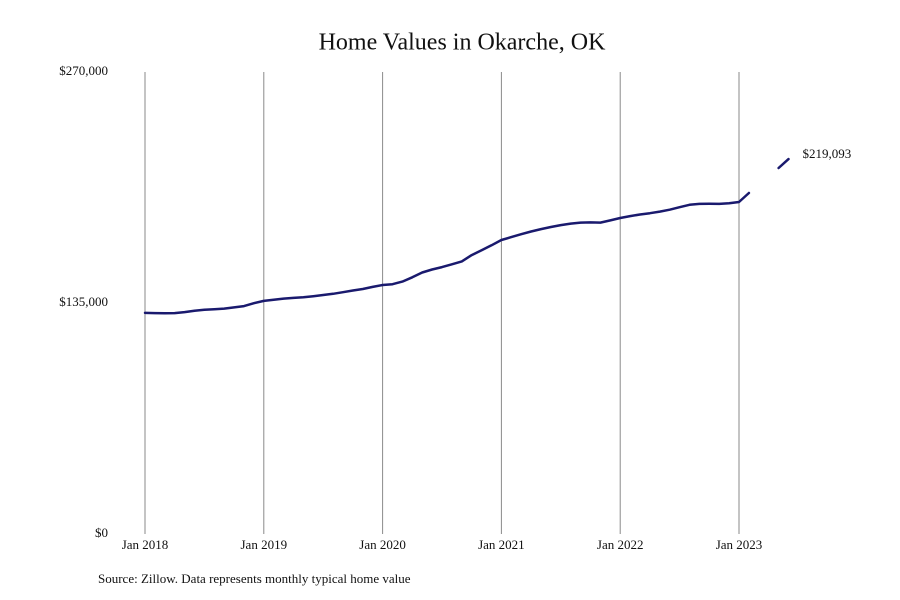 The width and height of the screenshot is (900, 600). I want to click on y-tick-label: $135,000, so click(83, 301).